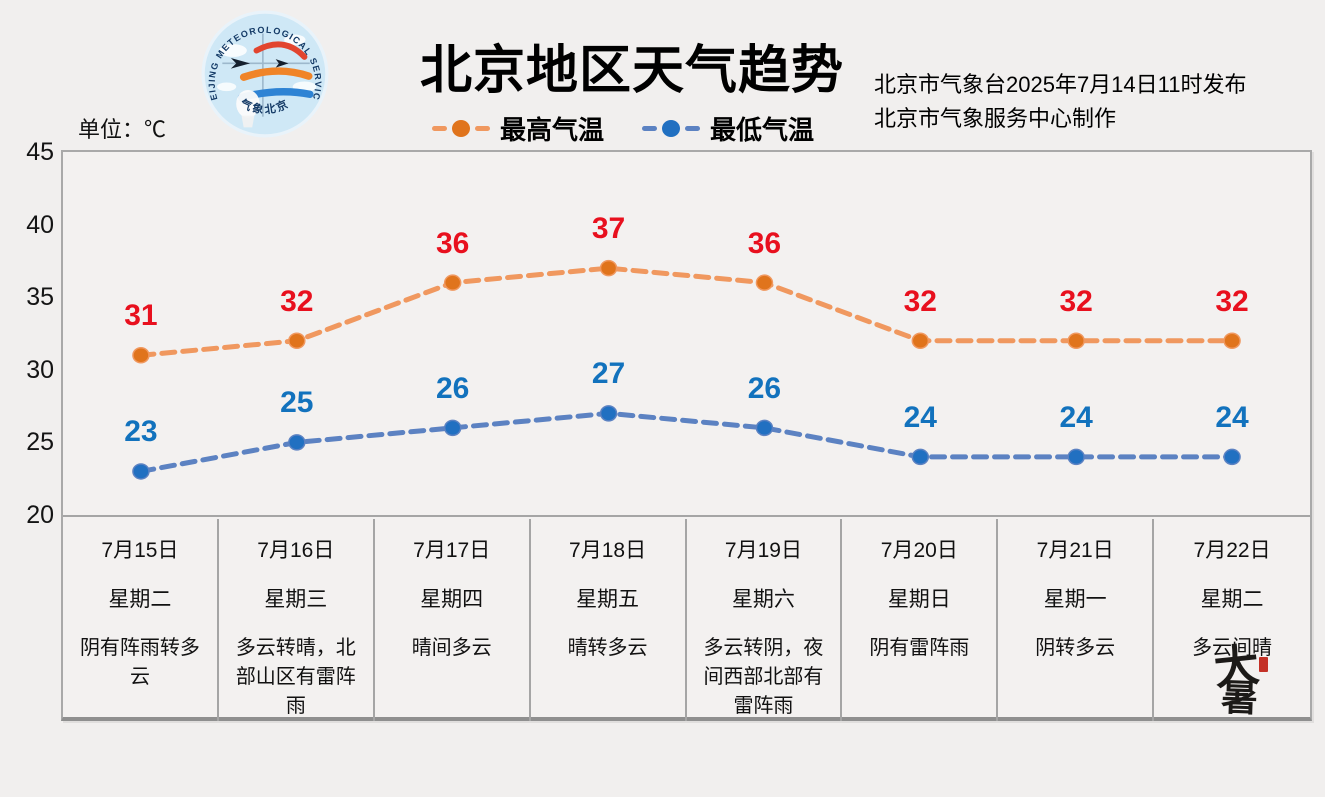  What do you see at coordinates (1232, 648) in the screenshot?
I see `day-weather: 多云间晴` at bounding box center [1232, 648].